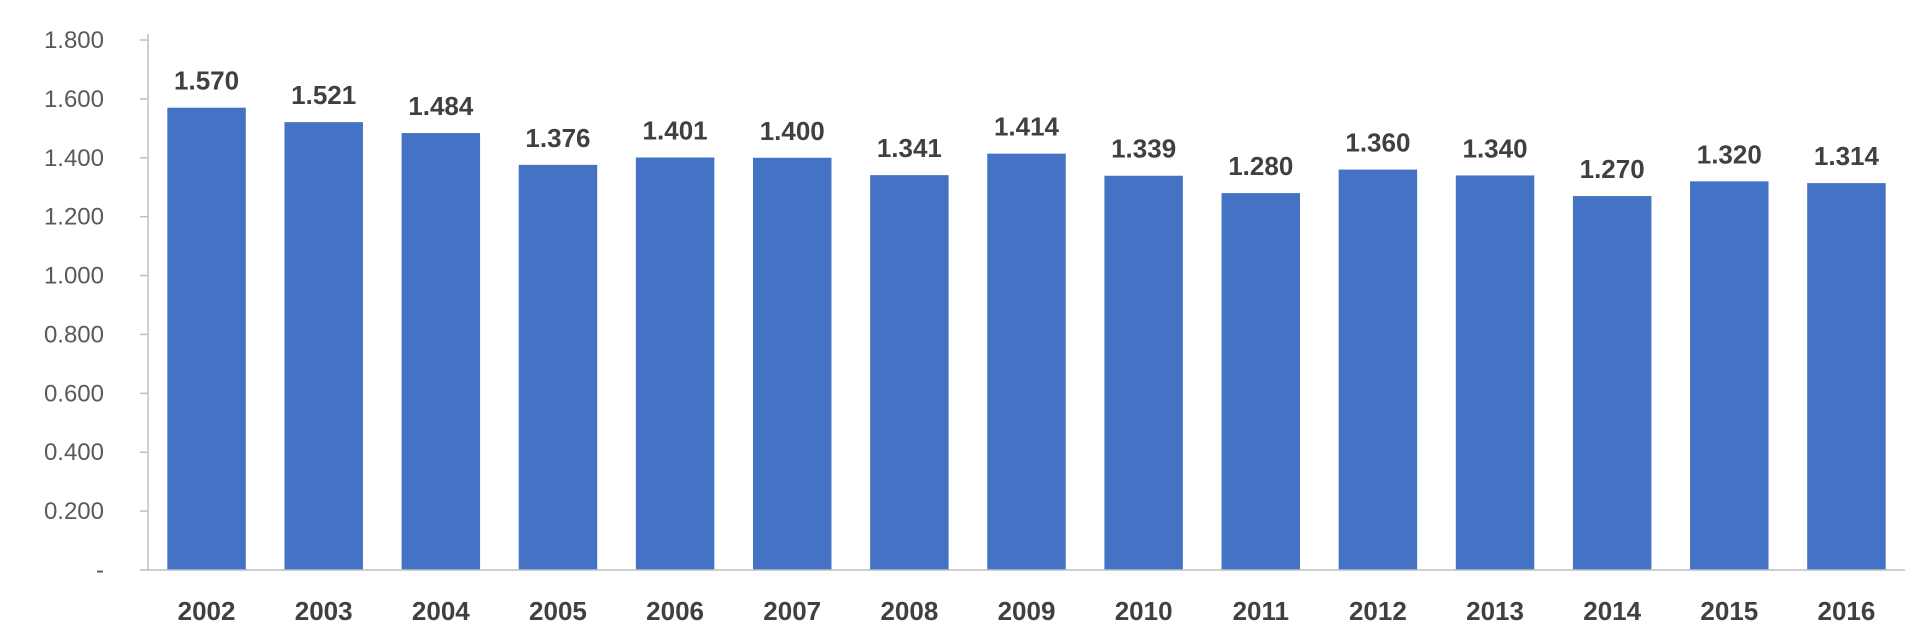 This screenshot has width=1926, height=644. I want to click on data-label-2011: 1.280, so click(1260, 166).